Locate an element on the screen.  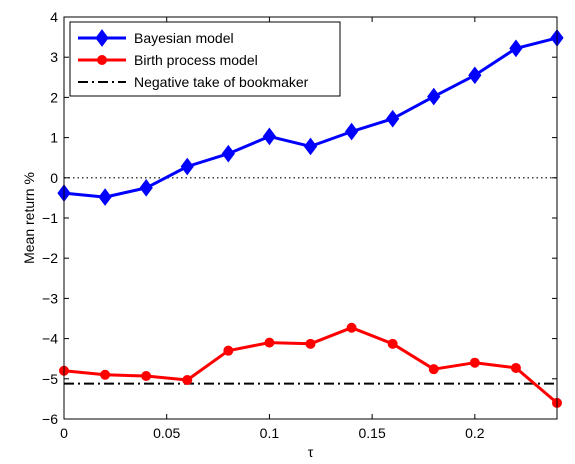
legend-entry: Negative take of bookmaker is located at coordinates (193, 82).